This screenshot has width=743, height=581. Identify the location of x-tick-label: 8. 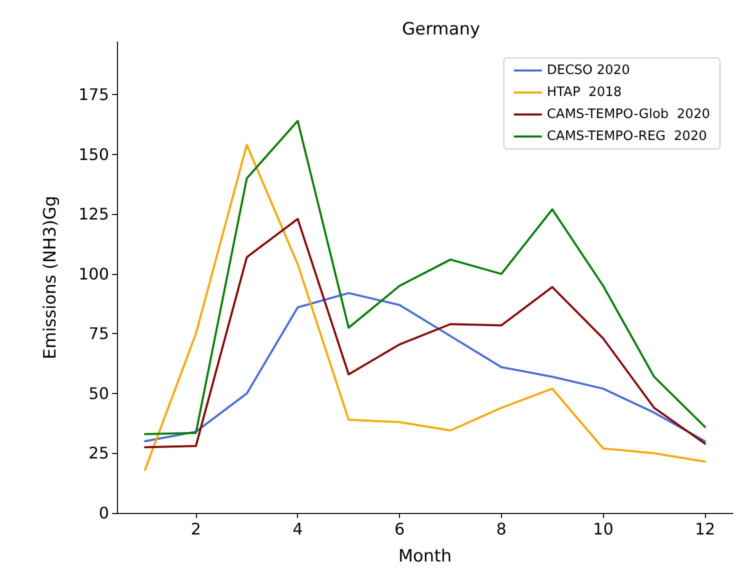
(501, 529).